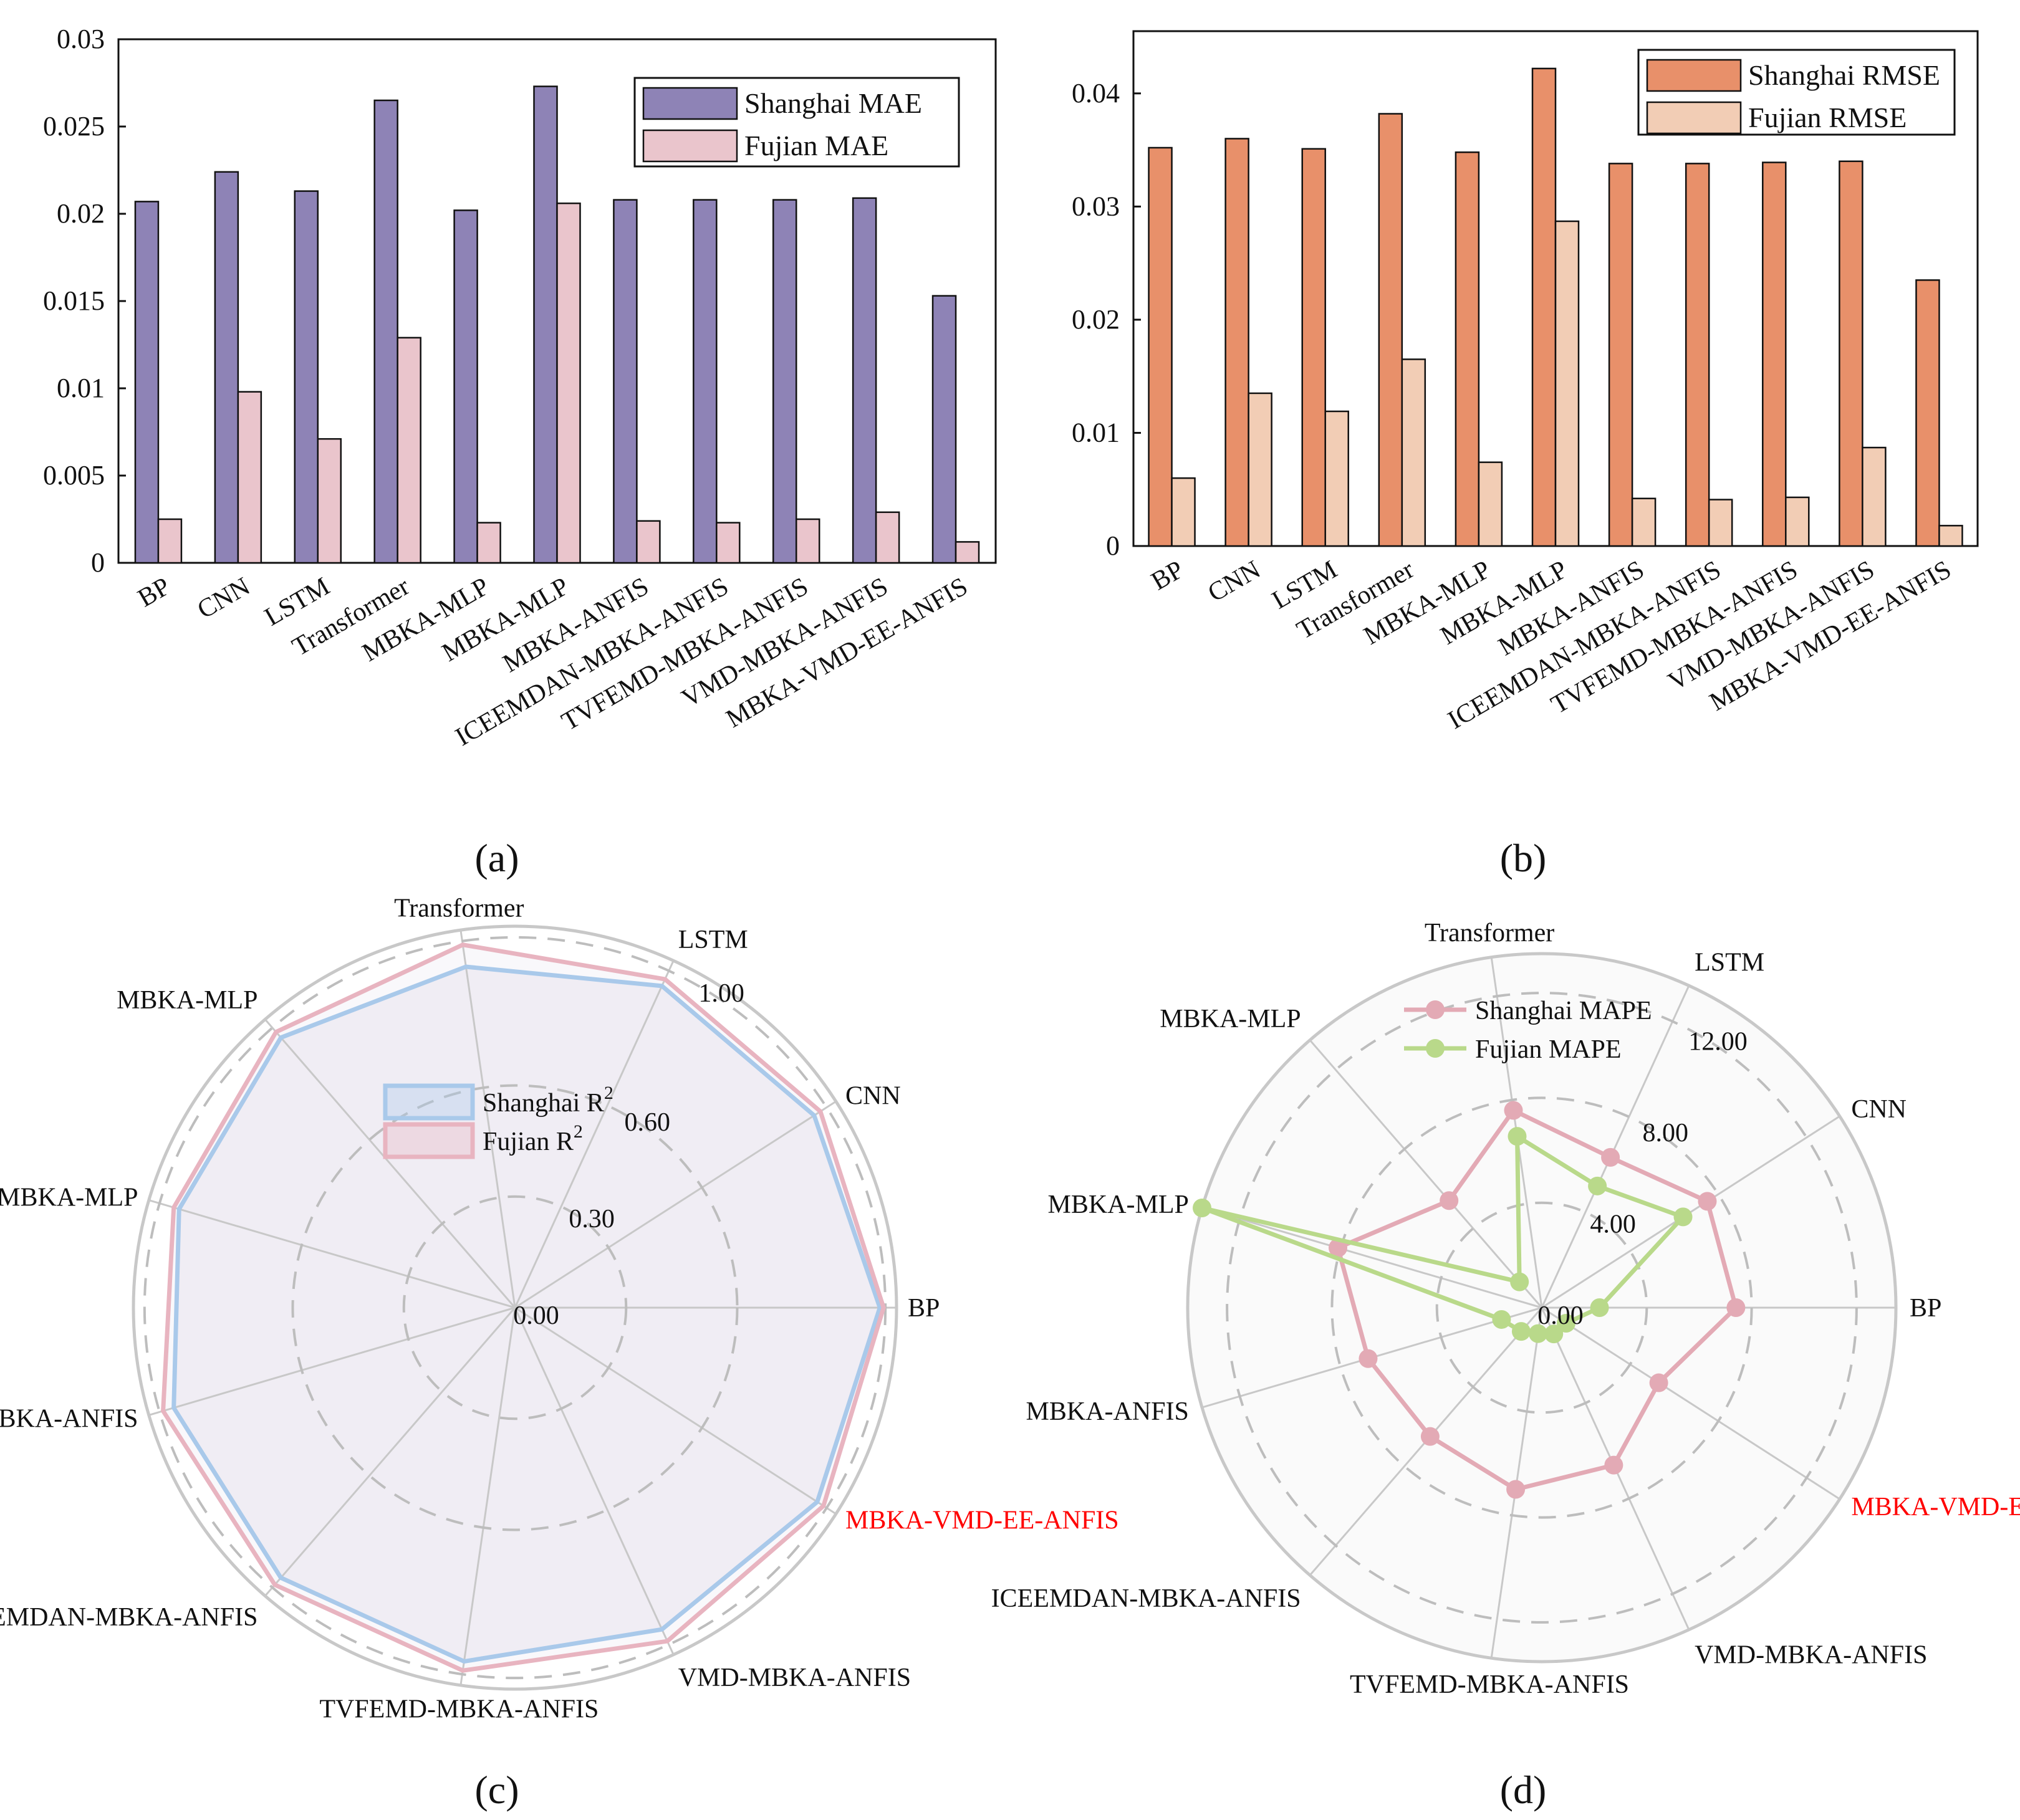 The width and height of the screenshot is (2020, 1820). I want to click on ring-label: 12.00, so click(1718, 1042).